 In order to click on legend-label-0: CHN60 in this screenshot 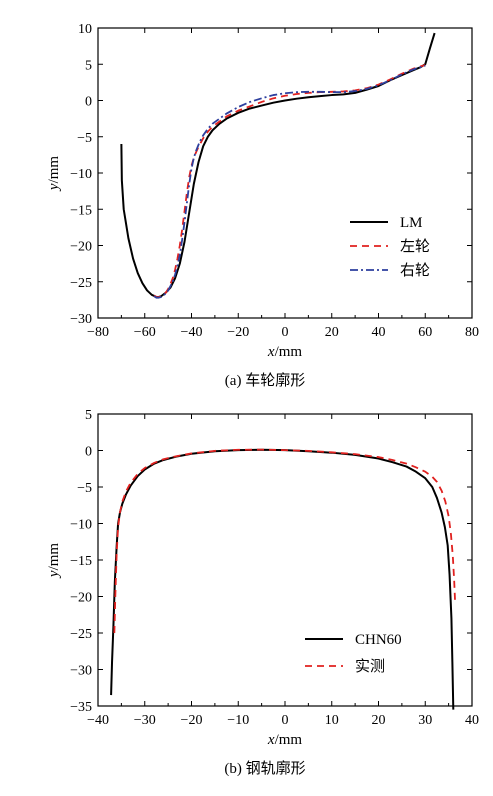, I will do `click(378, 640)`.